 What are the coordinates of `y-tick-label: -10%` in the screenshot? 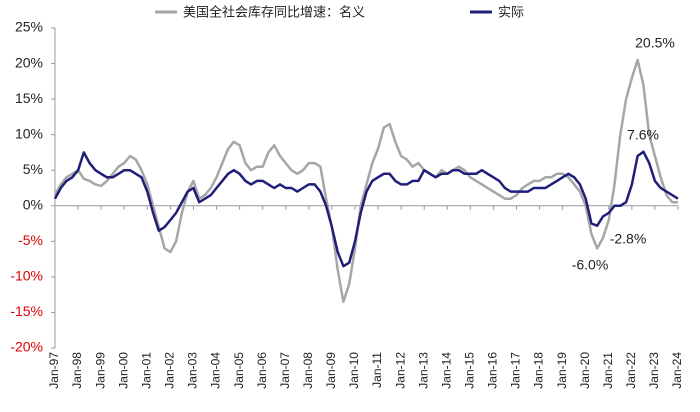 It's located at (26, 276).